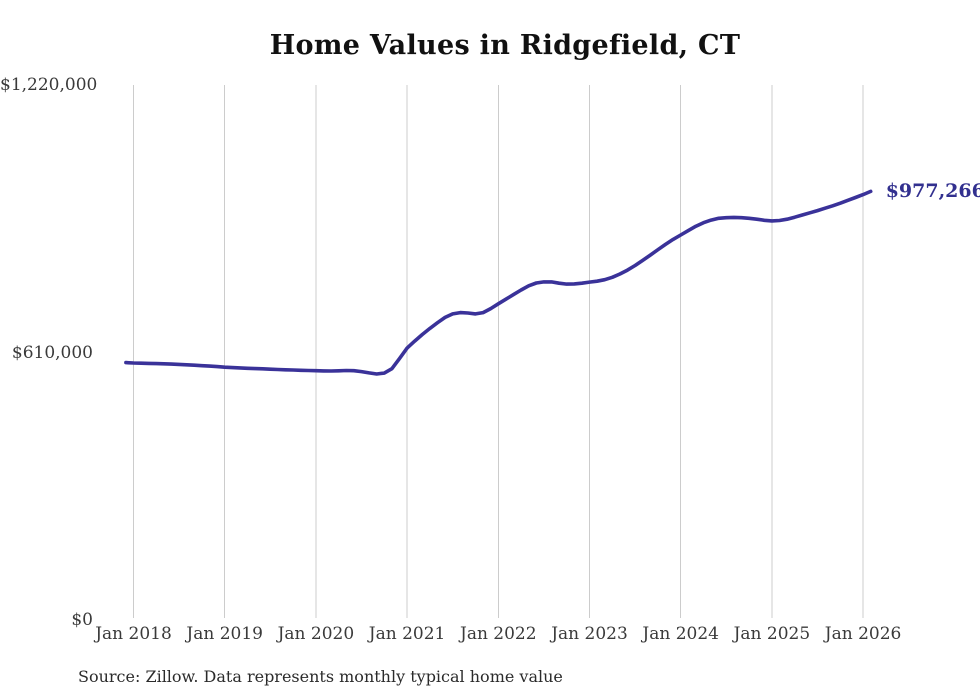 The image size is (980, 699). I want to click on x-axis-tick-label: Jan 2022, so click(498, 634).